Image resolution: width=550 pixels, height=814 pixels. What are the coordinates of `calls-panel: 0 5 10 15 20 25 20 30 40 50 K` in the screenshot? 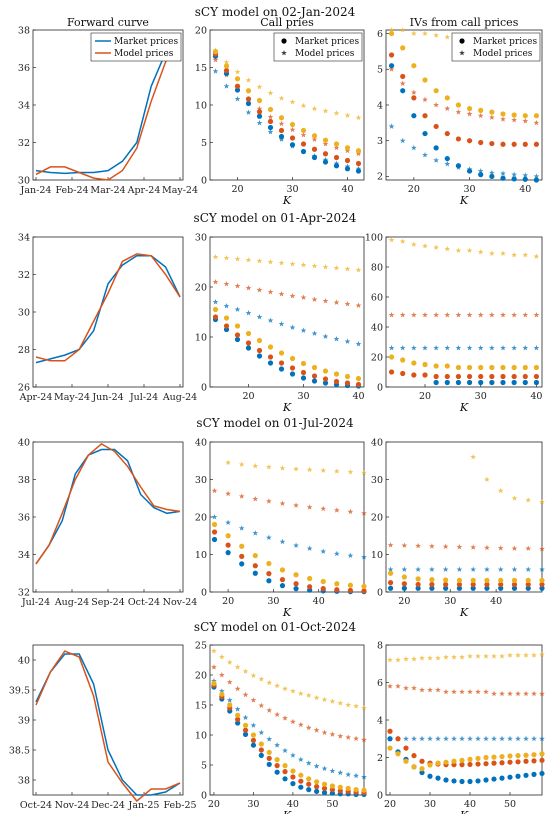 It's located at (281, 727).